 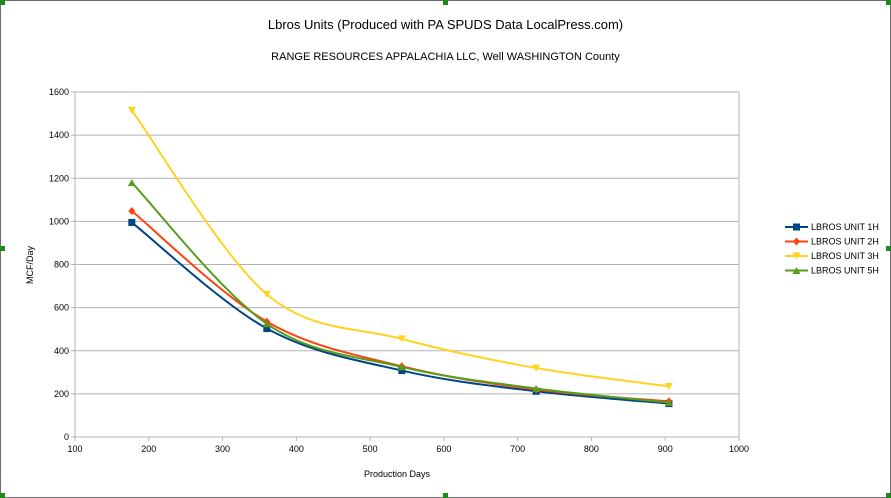 I want to click on x-tick-label: 700, so click(x=517, y=449).